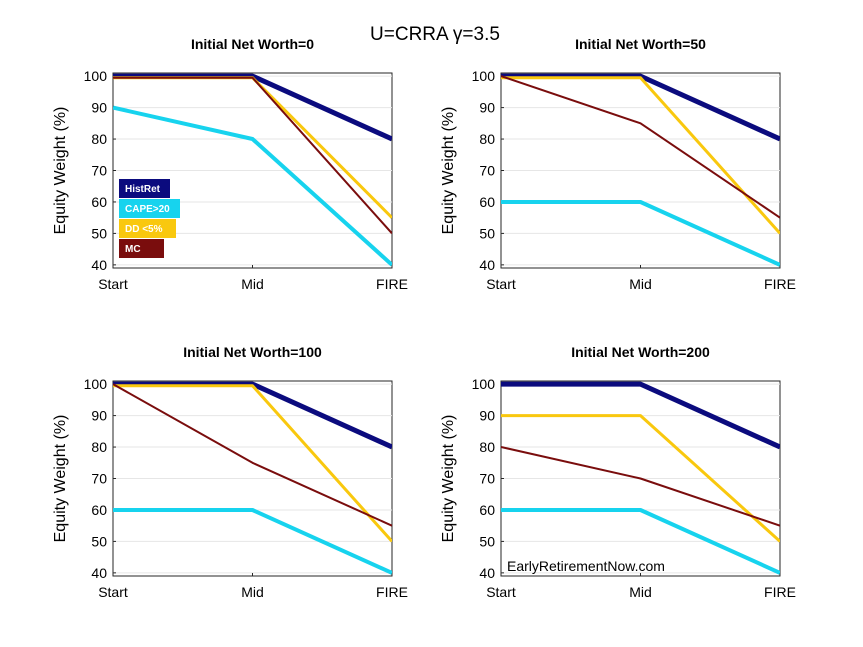 The width and height of the screenshot is (863, 647). Describe the element at coordinates (640, 352) in the screenshot. I see `panel-title: Initial Net Worth=200` at that location.